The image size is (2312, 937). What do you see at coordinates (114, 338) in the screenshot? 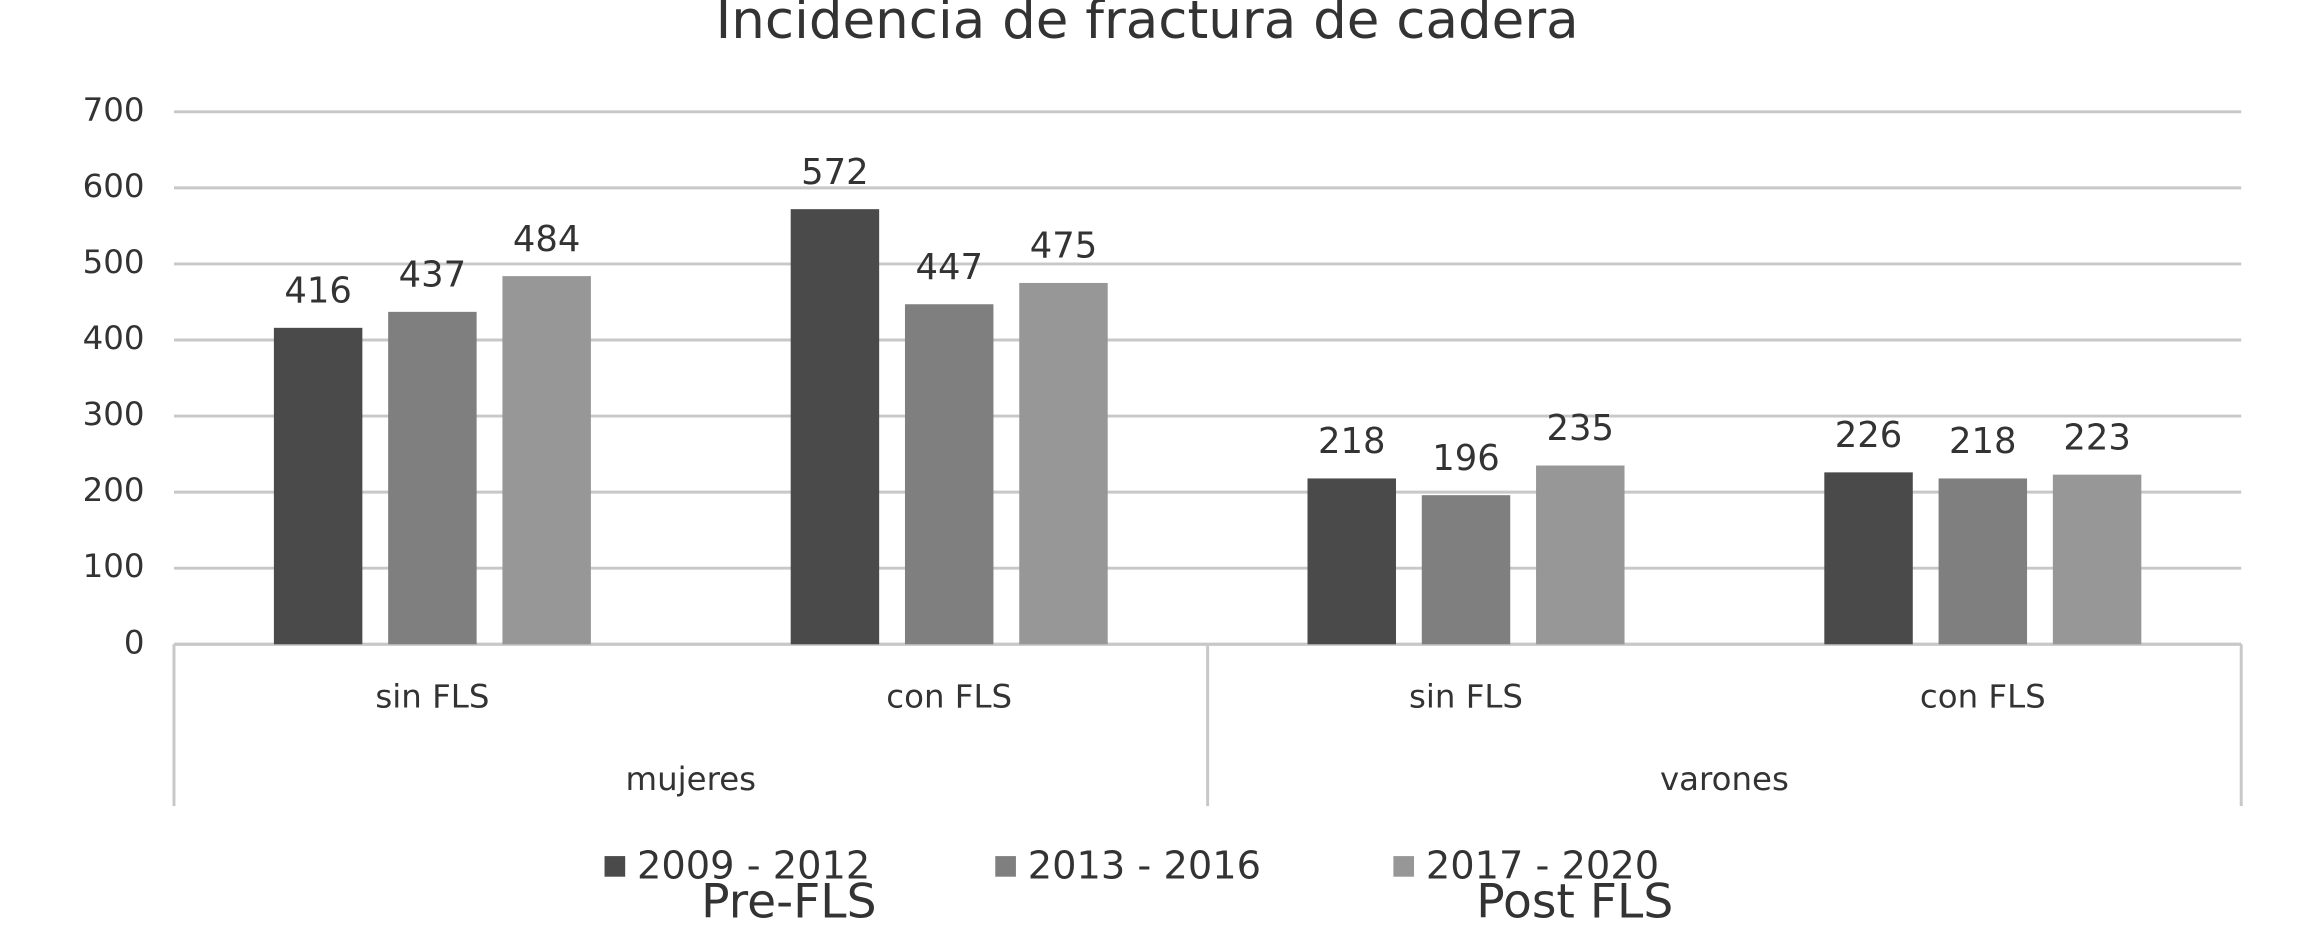
I see `y-tick-label: 400` at bounding box center [114, 338].